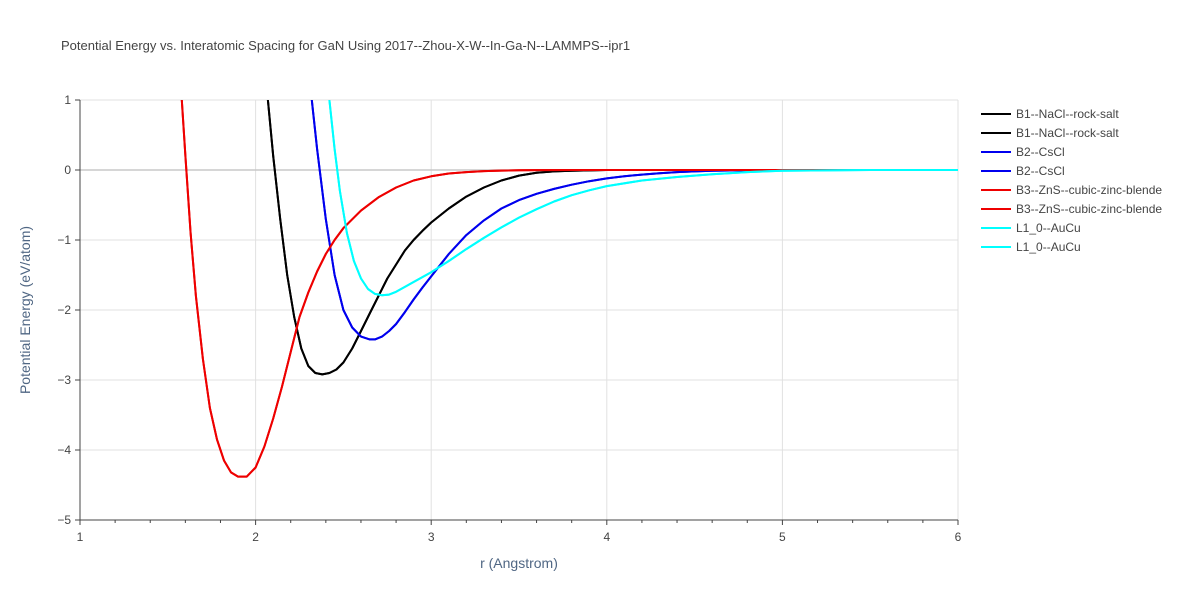 The width and height of the screenshot is (1200, 600). What do you see at coordinates (519, 563) in the screenshot?
I see `x-axis-label: r (Angstrom)` at bounding box center [519, 563].